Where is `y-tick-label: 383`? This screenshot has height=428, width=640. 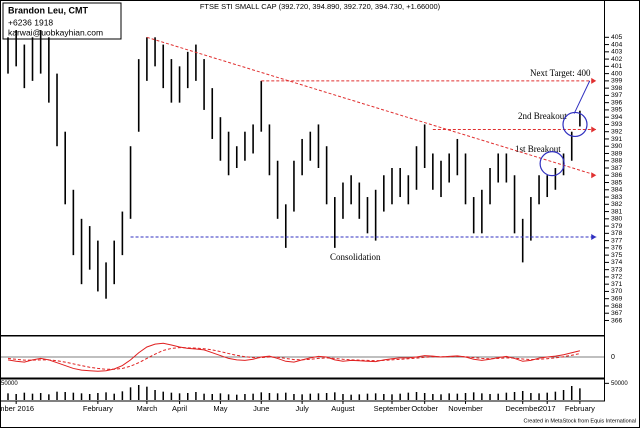
y-tick-label: 383 is located at coordinates (617, 197).